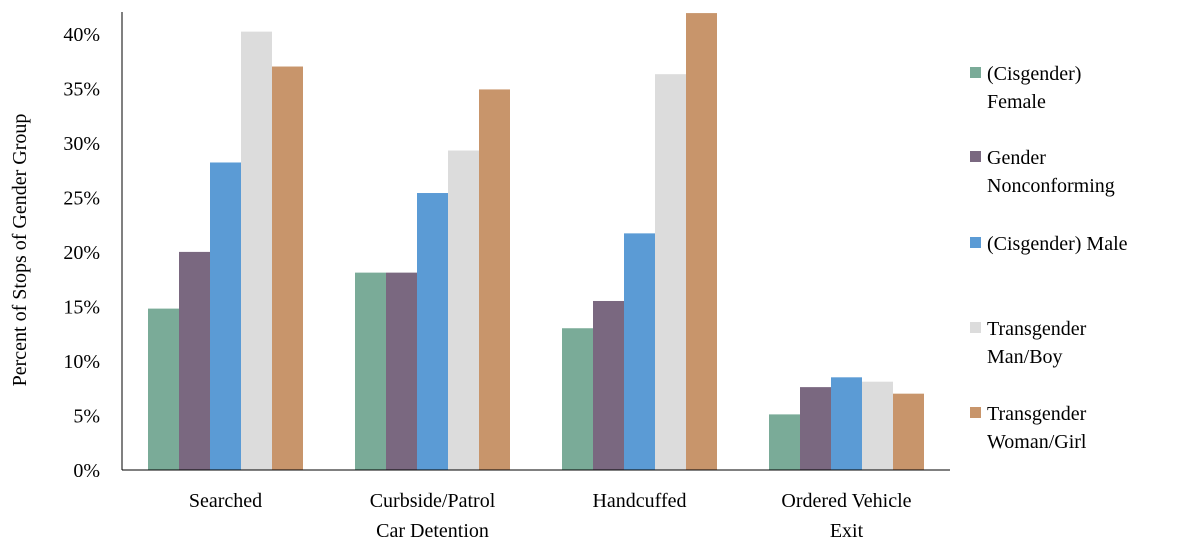 Image resolution: width=1184 pixels, height=546 pixels. Describe the element at coordinates (1037, 343) in the screenshot. I see `legend-label: Transgender Man/Boy` at that location.